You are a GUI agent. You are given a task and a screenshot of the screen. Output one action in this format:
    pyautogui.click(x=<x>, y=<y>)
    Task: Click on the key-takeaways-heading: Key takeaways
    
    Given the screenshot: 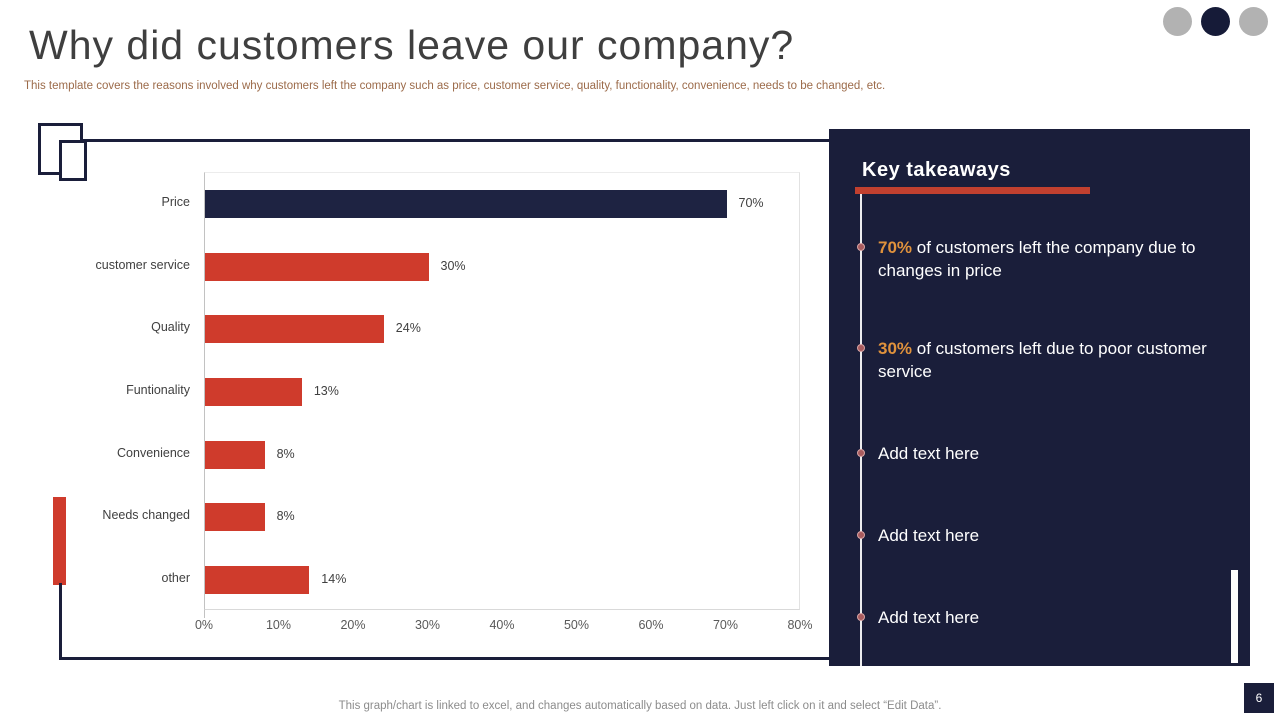 What is the action you would take?
    pyautogui.click(x=936, y=170)
    